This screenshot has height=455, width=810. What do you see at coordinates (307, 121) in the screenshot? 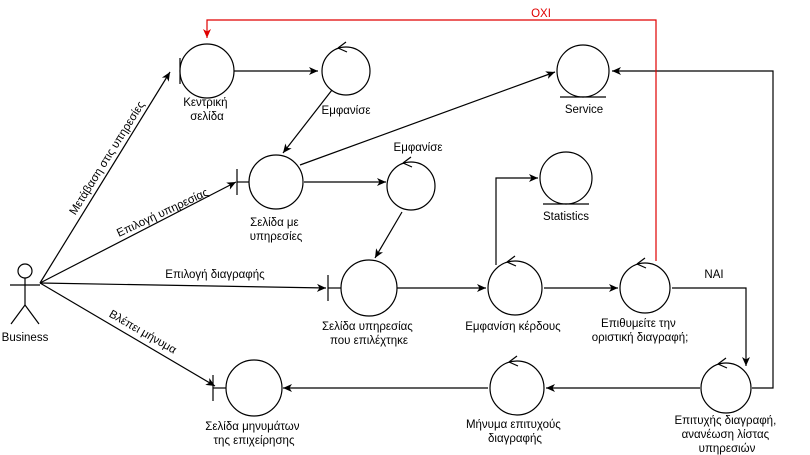
I see `edge-show1-services` at bounding box center [307, 121].